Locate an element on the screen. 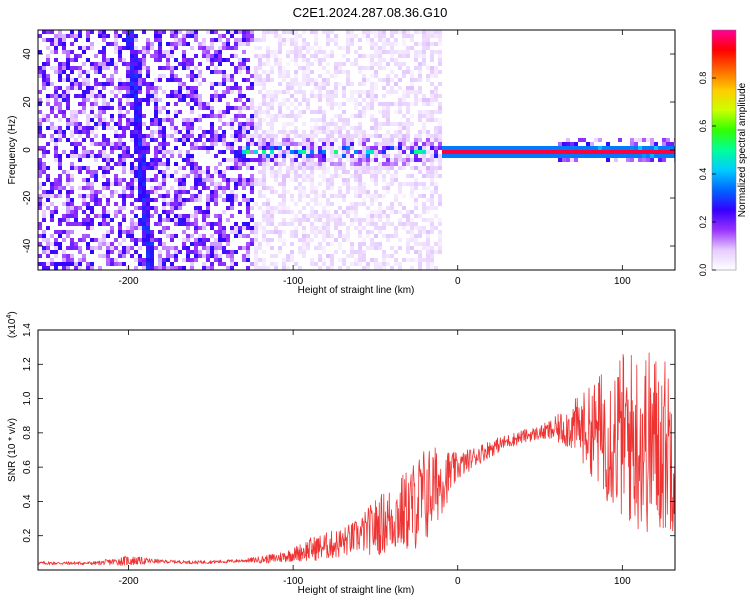  spectrogram-x-tick-label: 100 is located at coordinates (622, 281).